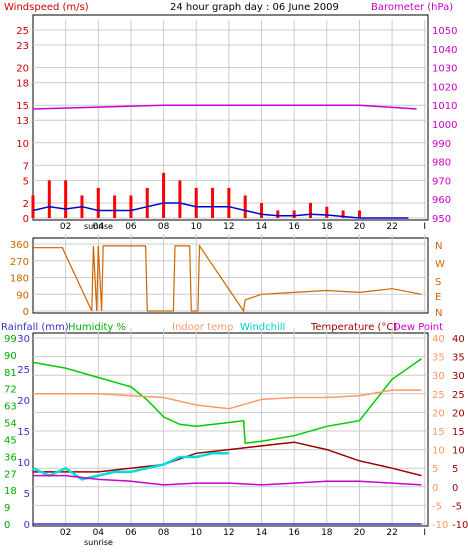 This screenshot has height=557, width=468. Describe the element at coordinates (10, 457) in the screenshot. I see `humidity-y-tick-label: 36` at that location.